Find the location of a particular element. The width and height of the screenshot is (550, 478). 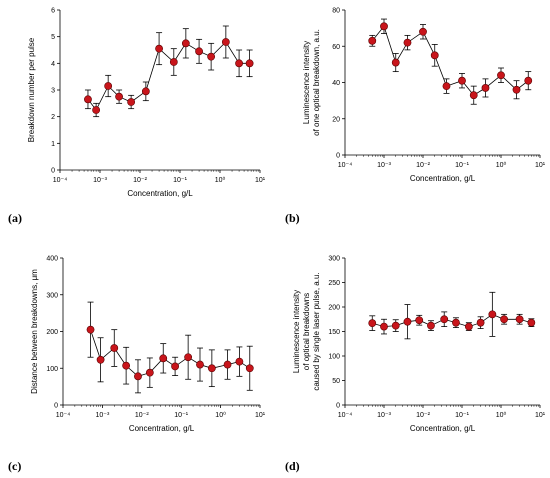

y-axis-label: Distance between breakdowns, μm is located at coordinates (34, 331).